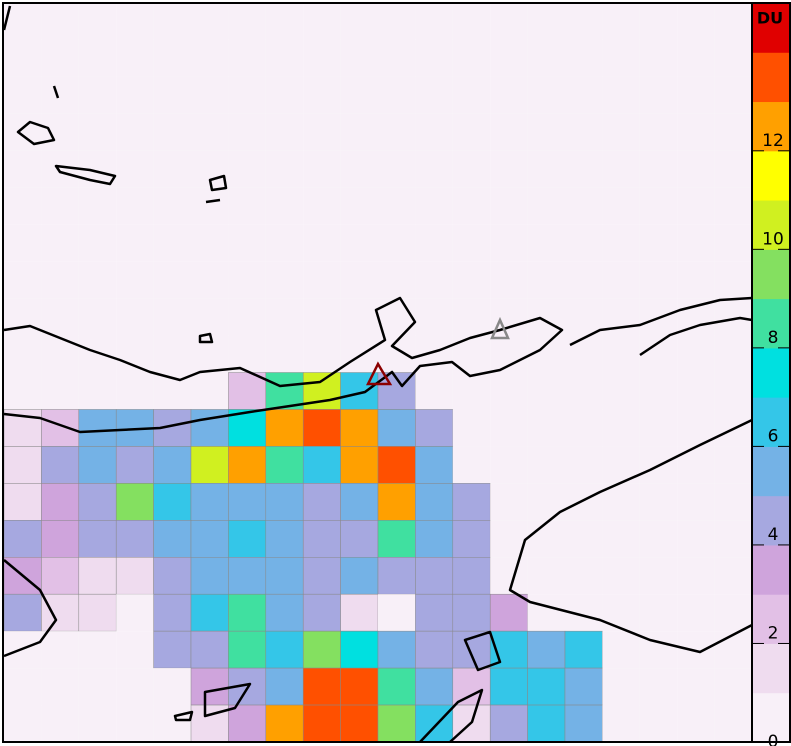 Image resolution: width=791 pixels, height=746 pixels. I want to click on colorbar-tick-label: 2, so click(773, 633).